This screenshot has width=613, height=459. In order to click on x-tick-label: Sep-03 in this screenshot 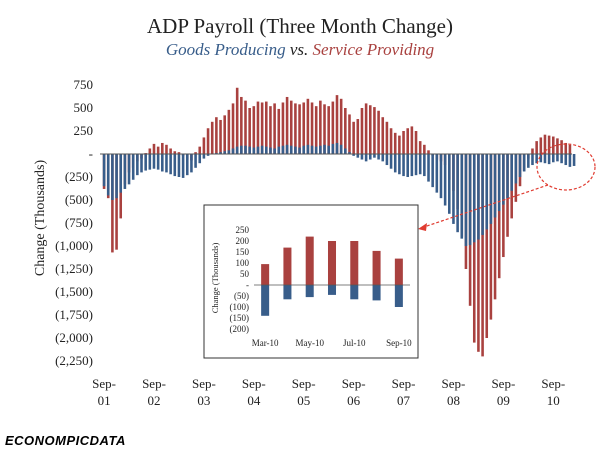, I will do `click(204, 392)`.